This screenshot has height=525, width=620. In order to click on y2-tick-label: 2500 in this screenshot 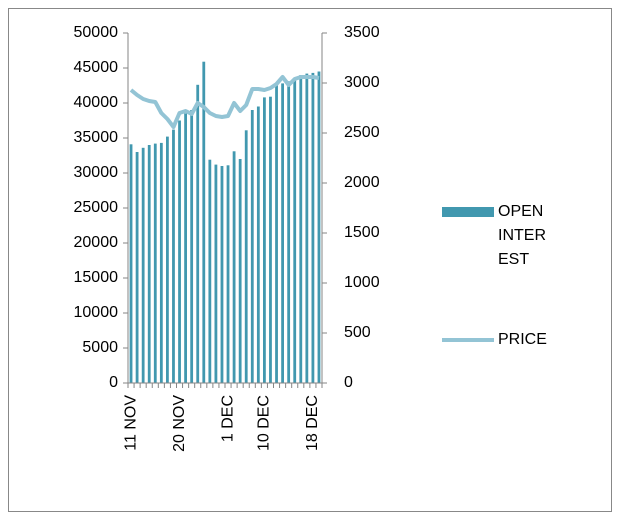, I will do `click(362, 132)`.